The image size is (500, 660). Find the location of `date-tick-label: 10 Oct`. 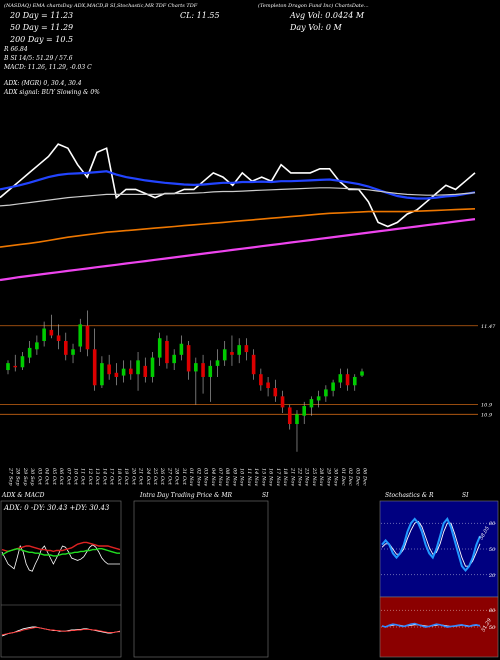

date-tick-label: 10 Oct is located at coordinates (76, 477).